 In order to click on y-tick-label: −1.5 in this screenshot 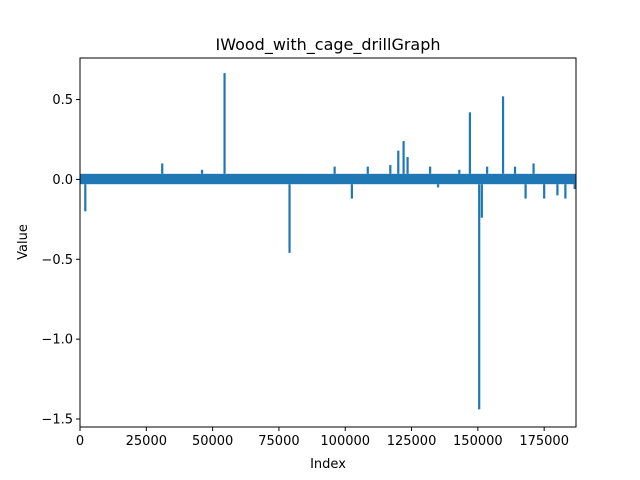, I will do `click(57, 420)`.